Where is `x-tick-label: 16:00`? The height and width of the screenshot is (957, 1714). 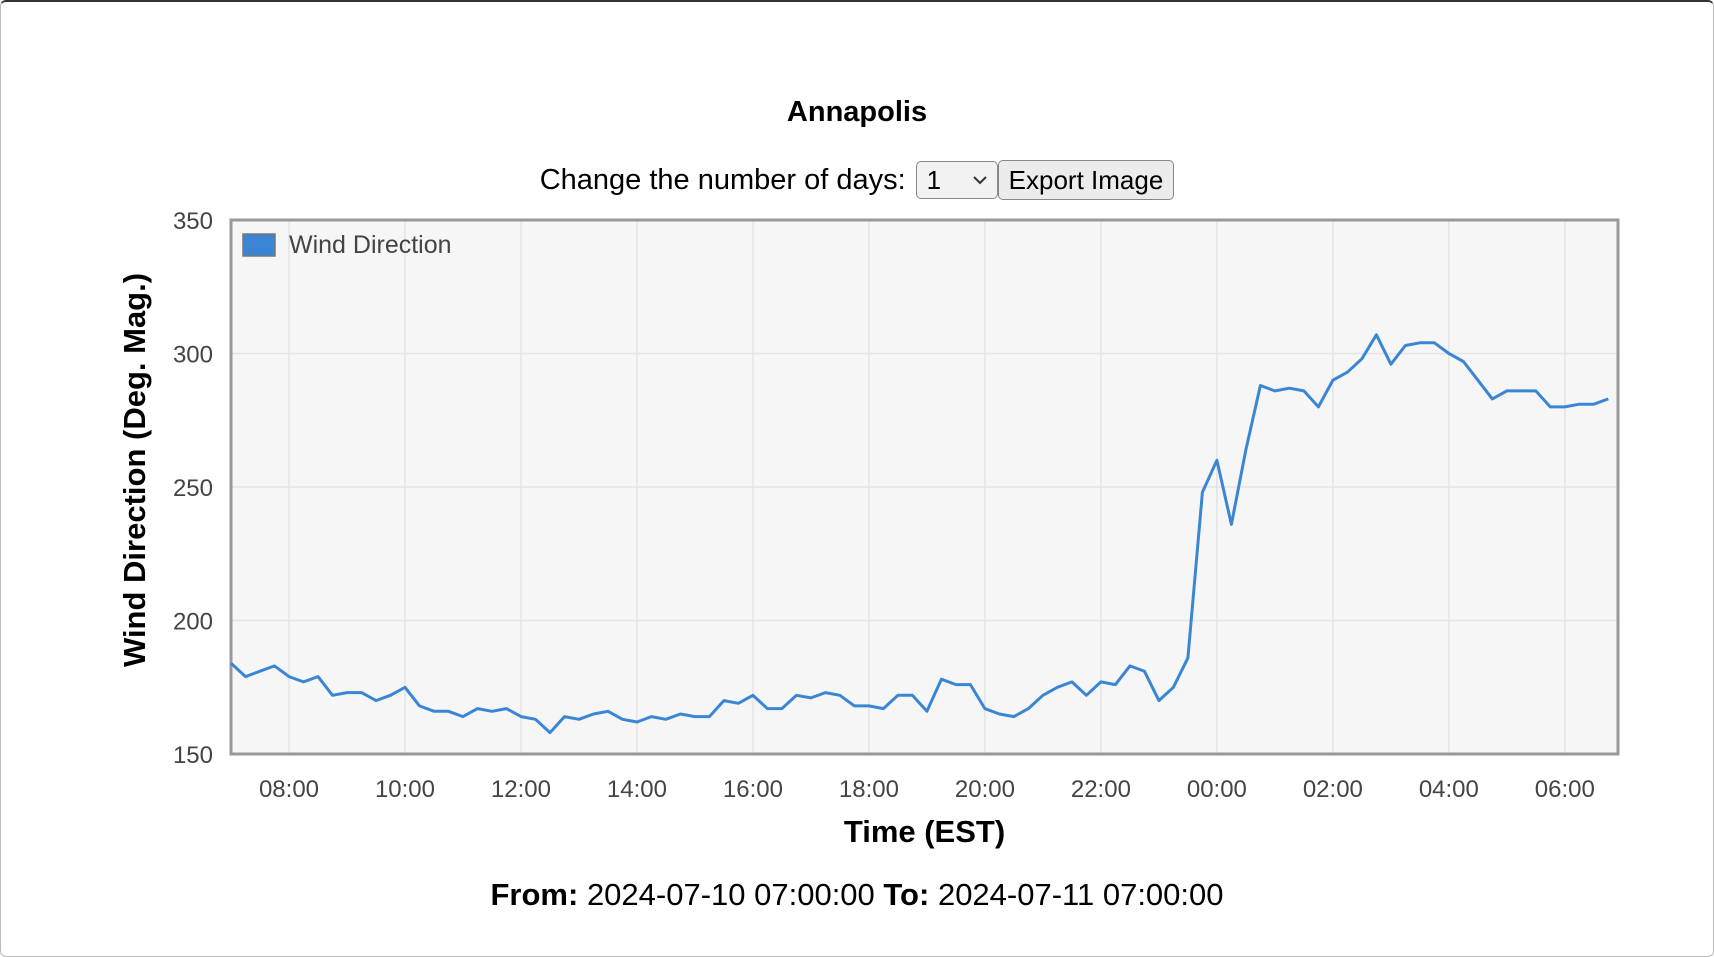
x-tick-label: 16:00 is located at coordinates (753, 789).